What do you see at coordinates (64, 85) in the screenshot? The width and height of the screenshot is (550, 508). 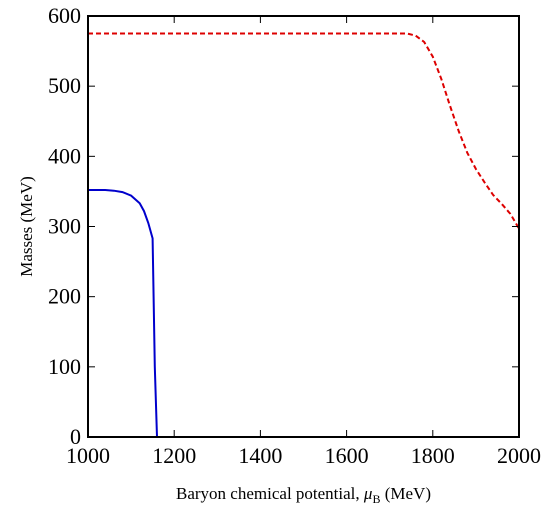 I see `y-tick-label: 500` at bounding box center [64, 85].